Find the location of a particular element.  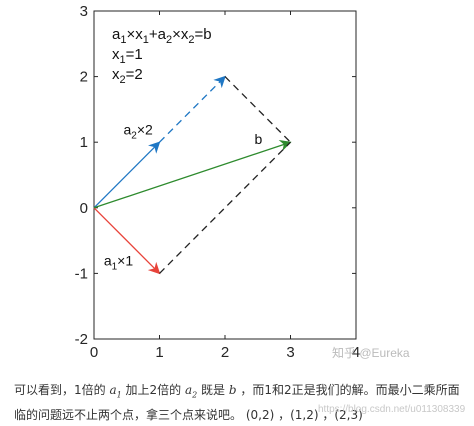

y-tick-label: -2 is located at coordinates (81, 339).